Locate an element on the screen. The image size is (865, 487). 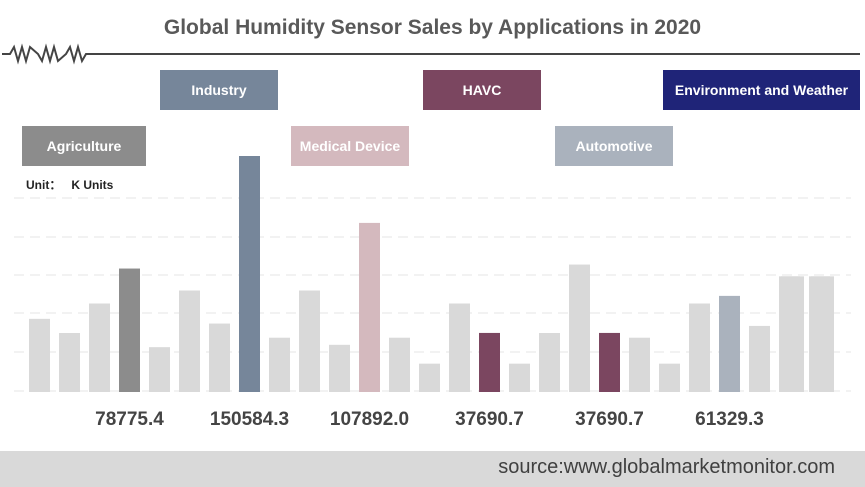
value-label: 150584.3 is located at coordinates (249, 419).